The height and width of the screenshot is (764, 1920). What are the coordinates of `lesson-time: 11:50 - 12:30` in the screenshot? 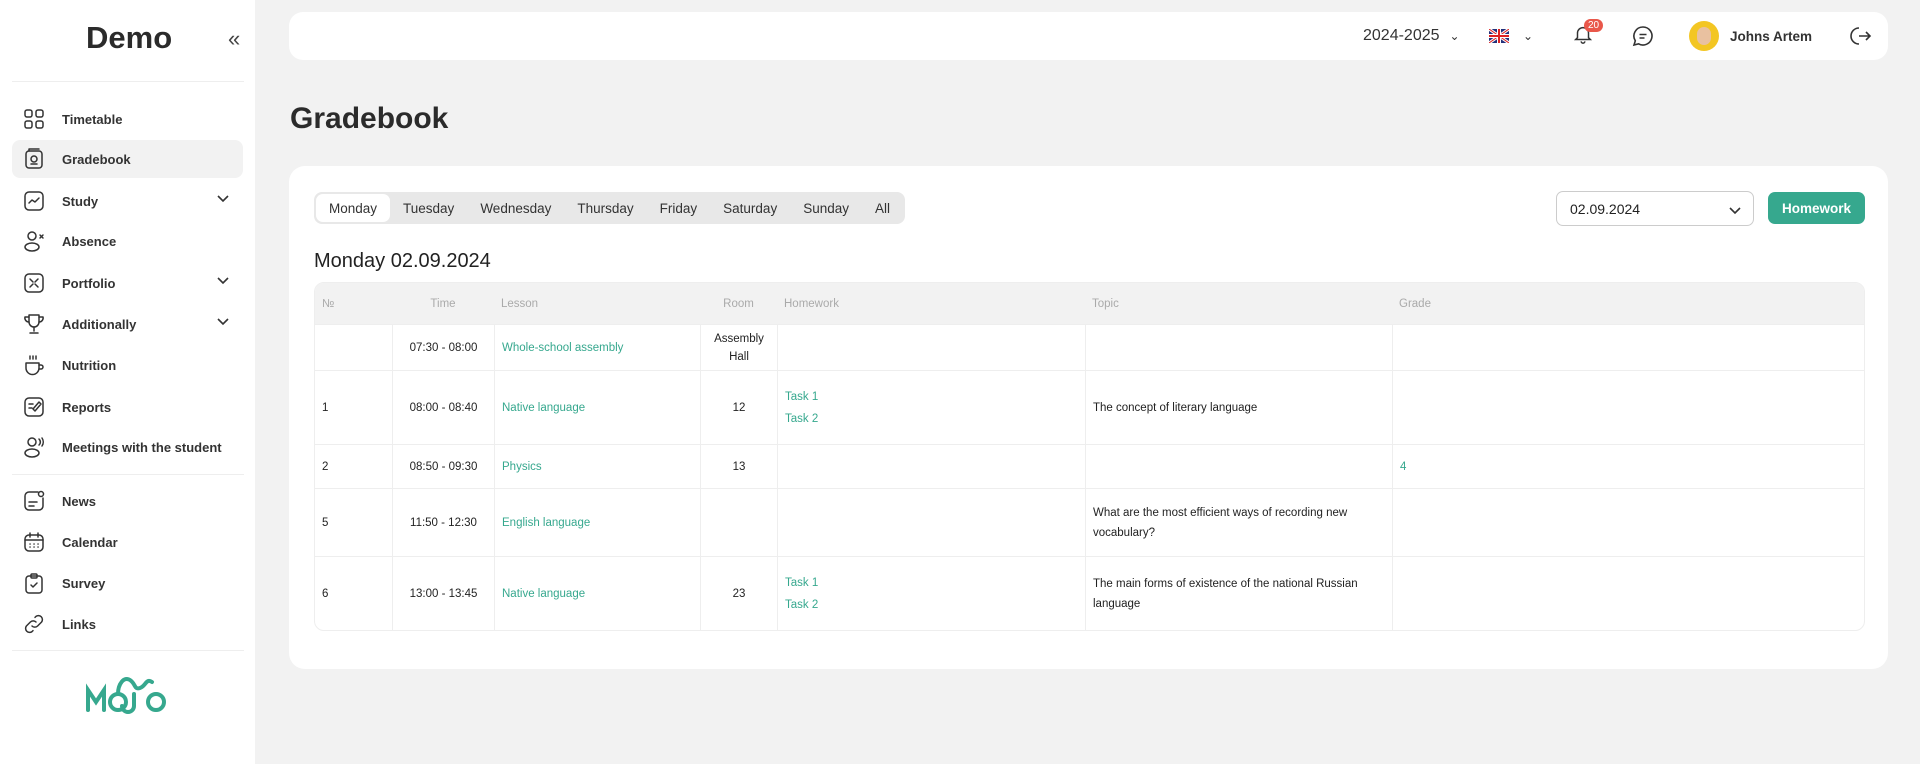 It's located at (443, 522).